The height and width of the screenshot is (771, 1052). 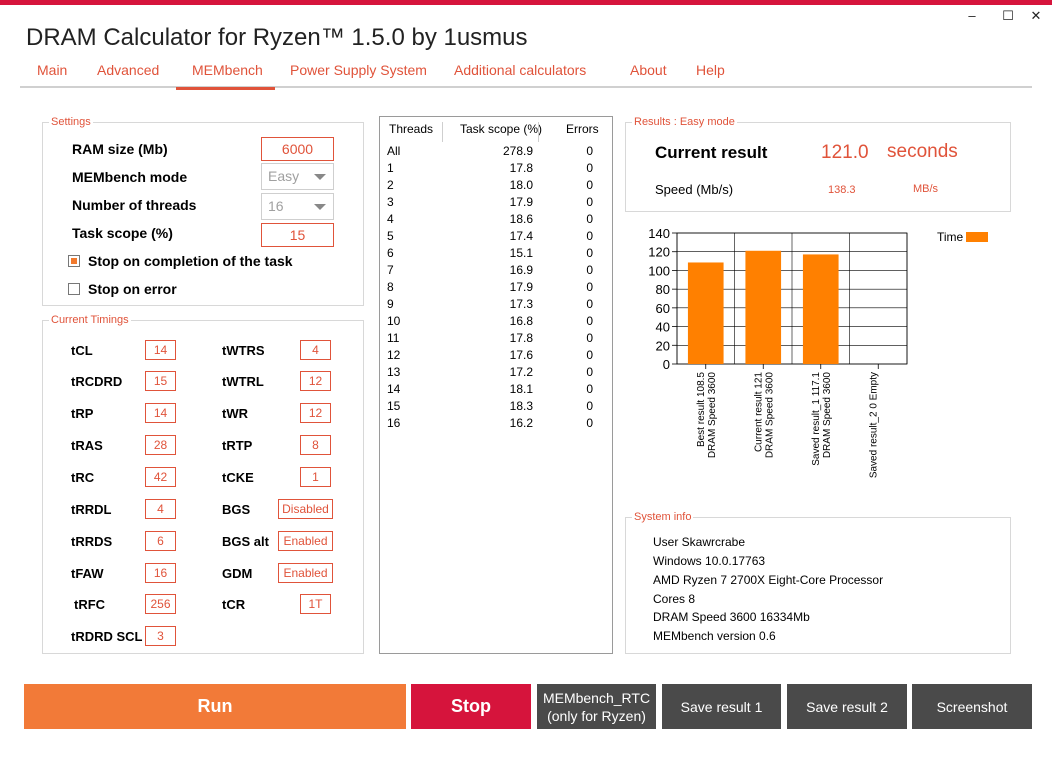 What do you see at coordinates (107, 636) in the screenshot?
I see `timing-label-trdrd-scl: tRDRD SCL` at bounding box center [107, 636].